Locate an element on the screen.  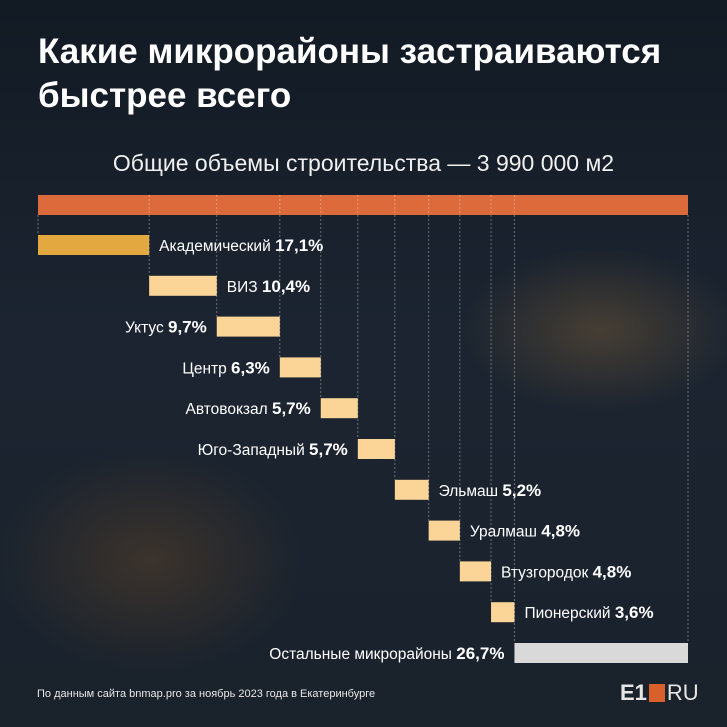
value-label: 26,7% is located at coordinates (480, 653).